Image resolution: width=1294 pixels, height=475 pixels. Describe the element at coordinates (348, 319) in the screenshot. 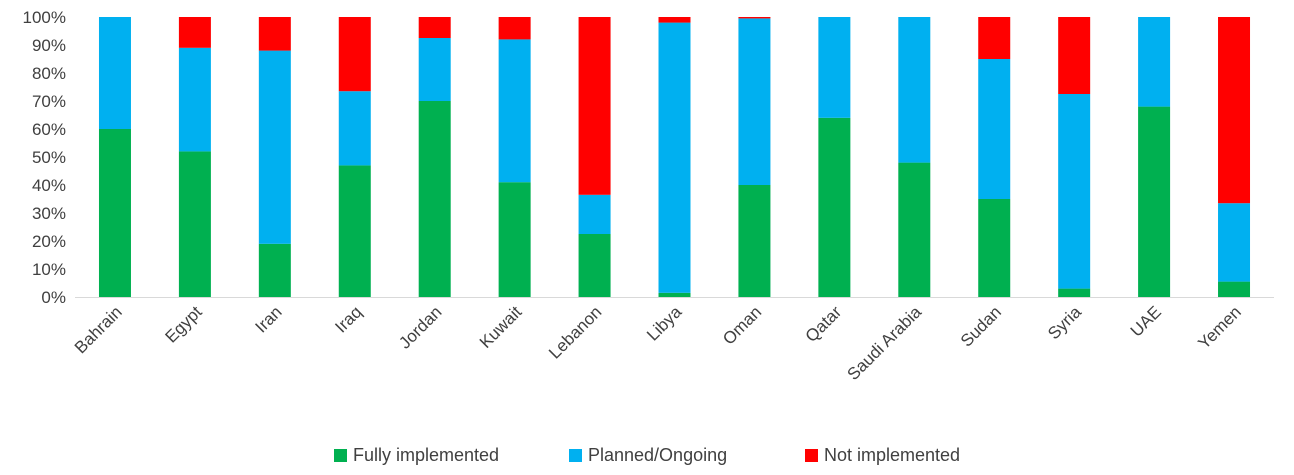

I see `x-tick-label: Iraq` at that location.